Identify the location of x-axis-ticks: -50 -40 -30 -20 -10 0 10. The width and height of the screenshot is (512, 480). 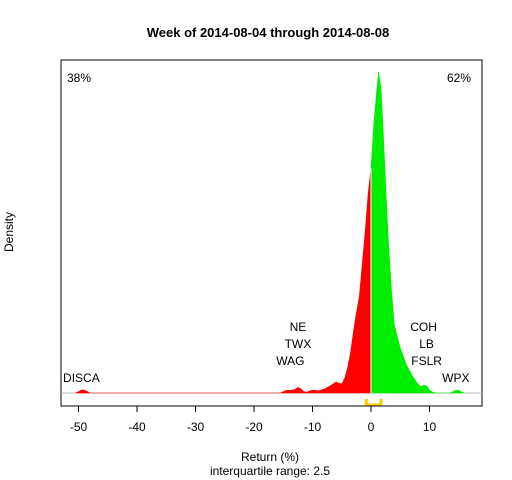
(253, 420).